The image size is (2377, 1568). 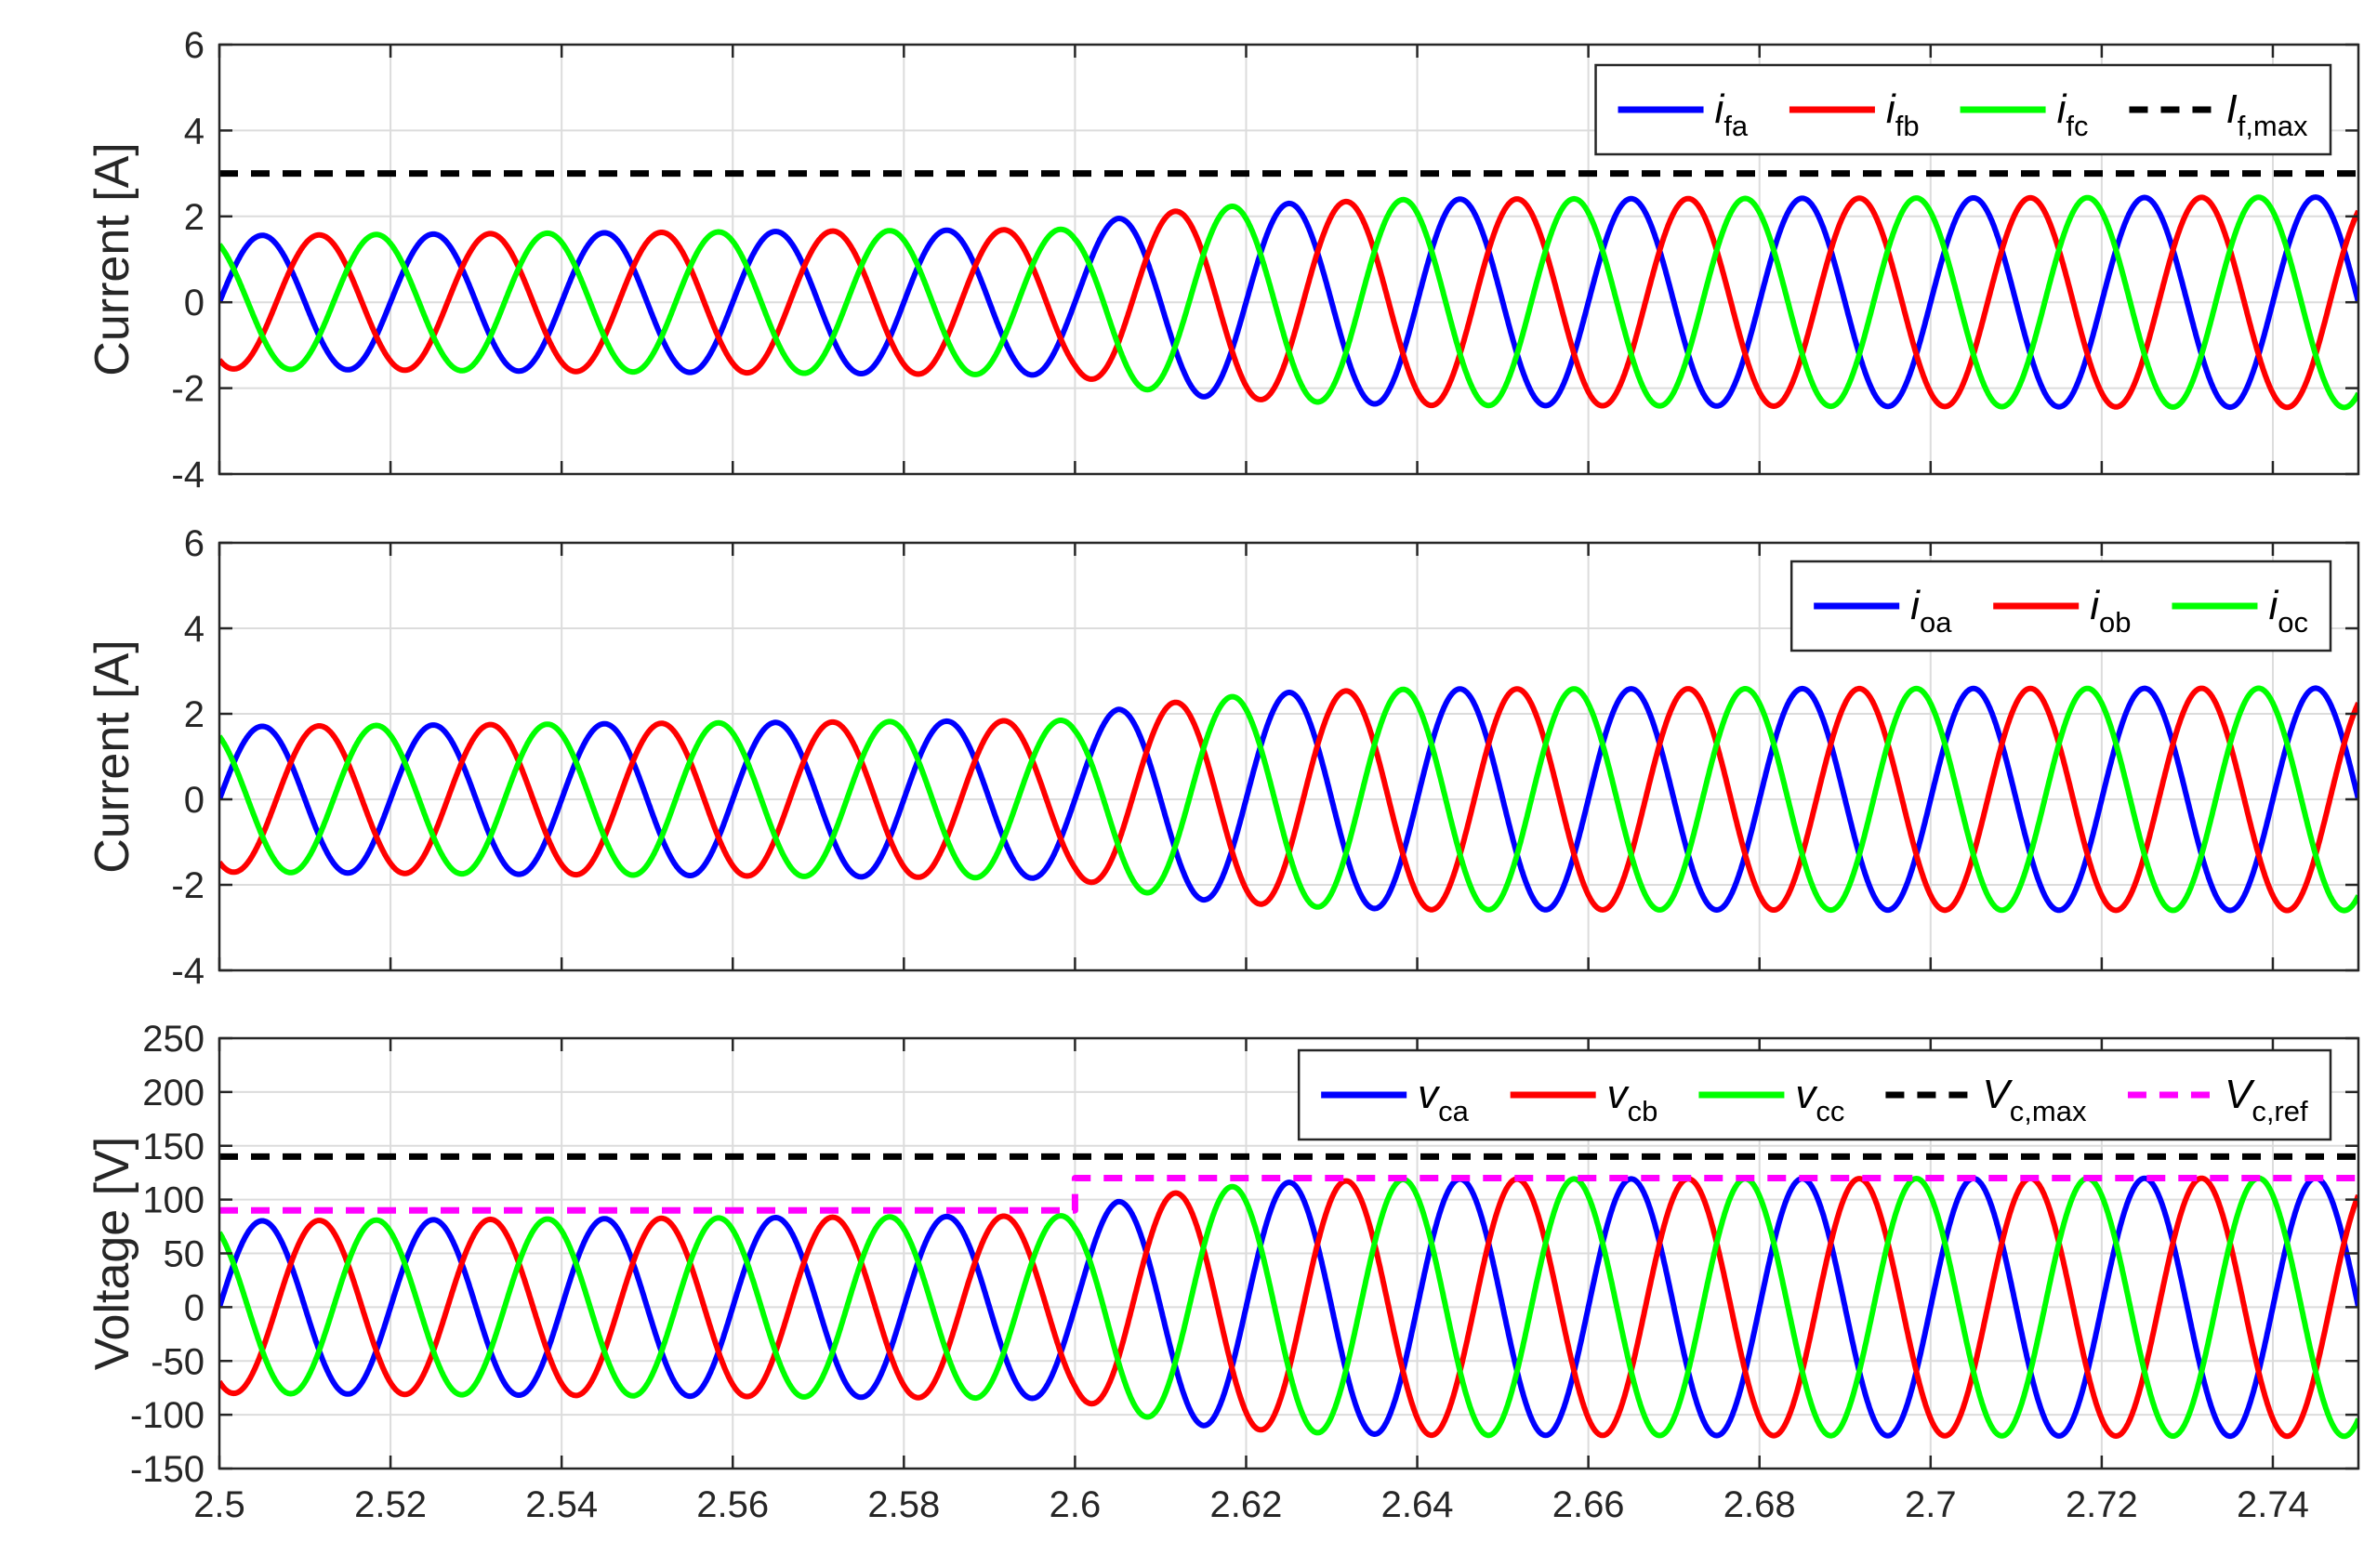 I want to click on x-tick-label: 2.54, so click(x=561, y=1505).